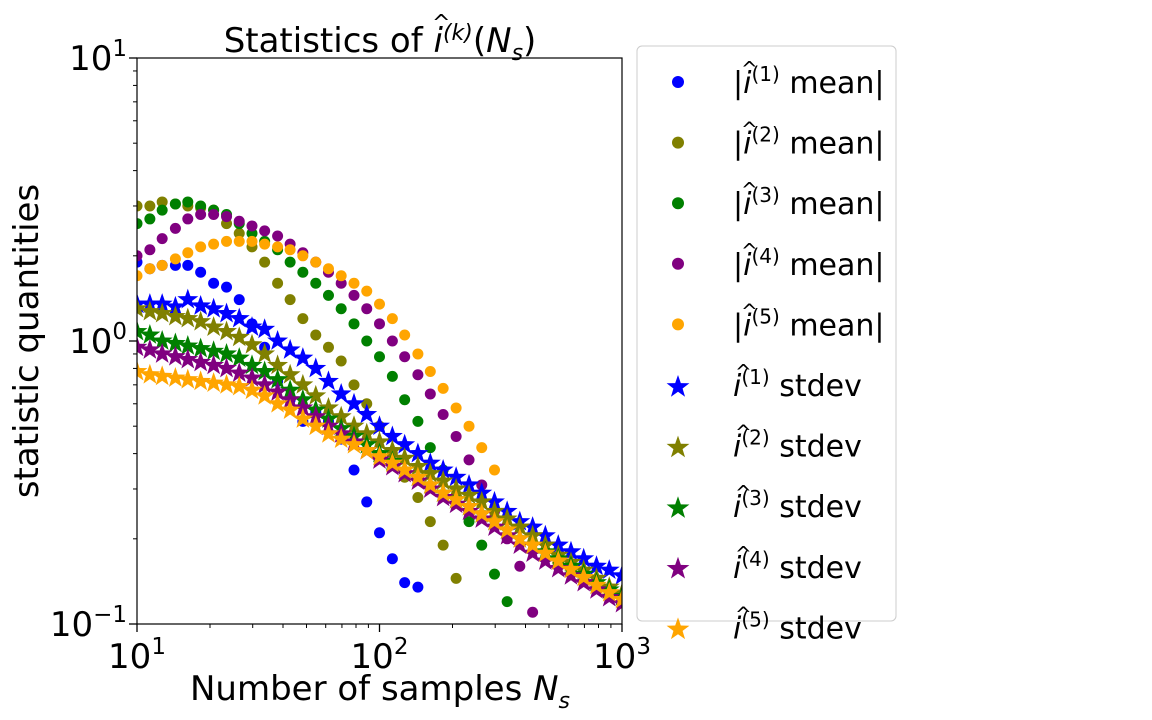 This screenshot has height=720, width=1152. I want to click on legend-entry: |i(2) mean|^, so click(778, 140).